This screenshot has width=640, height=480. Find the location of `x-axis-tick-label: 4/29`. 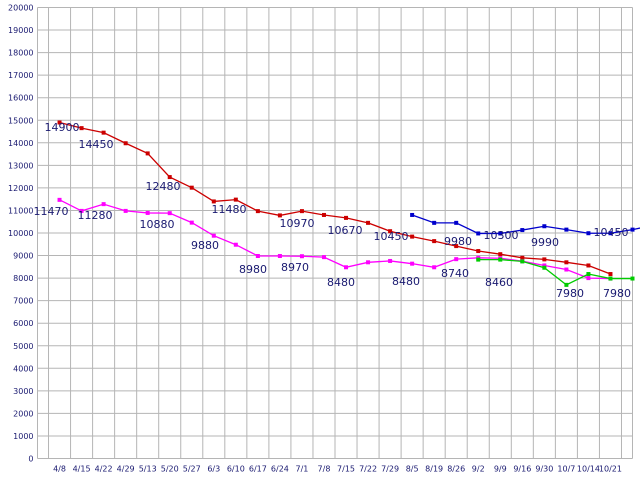

x-axis-tick-label: 4/29 is located at coordinates (126, 469).